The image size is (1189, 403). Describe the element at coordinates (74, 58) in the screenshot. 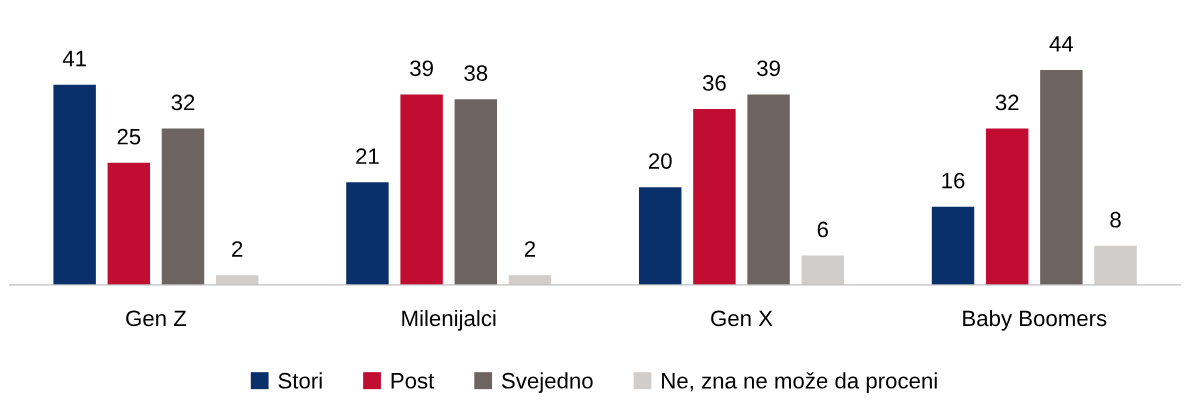

I see `data-label: 41` at that location.